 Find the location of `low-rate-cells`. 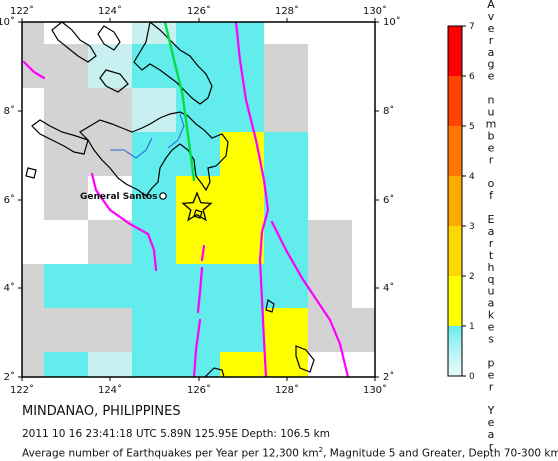

low-rate-cells is located at coordinates (132, 199).